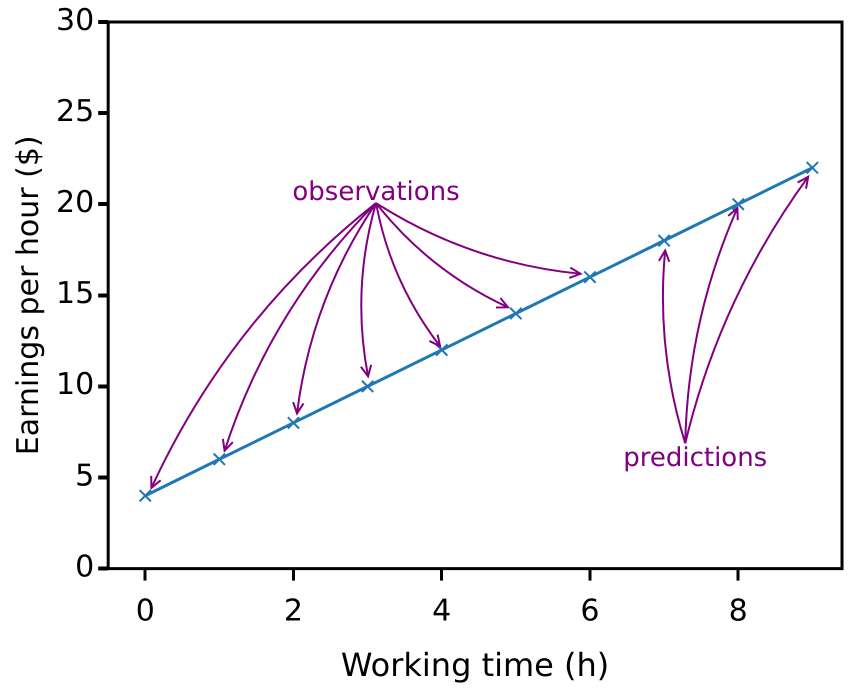 Image resolution: width=852 pixels, height=695 pixels. What do you see at coordinates (75, 384) in the screenshot?
I see `y-tick-label: 10` at bounding box center [75, 384].